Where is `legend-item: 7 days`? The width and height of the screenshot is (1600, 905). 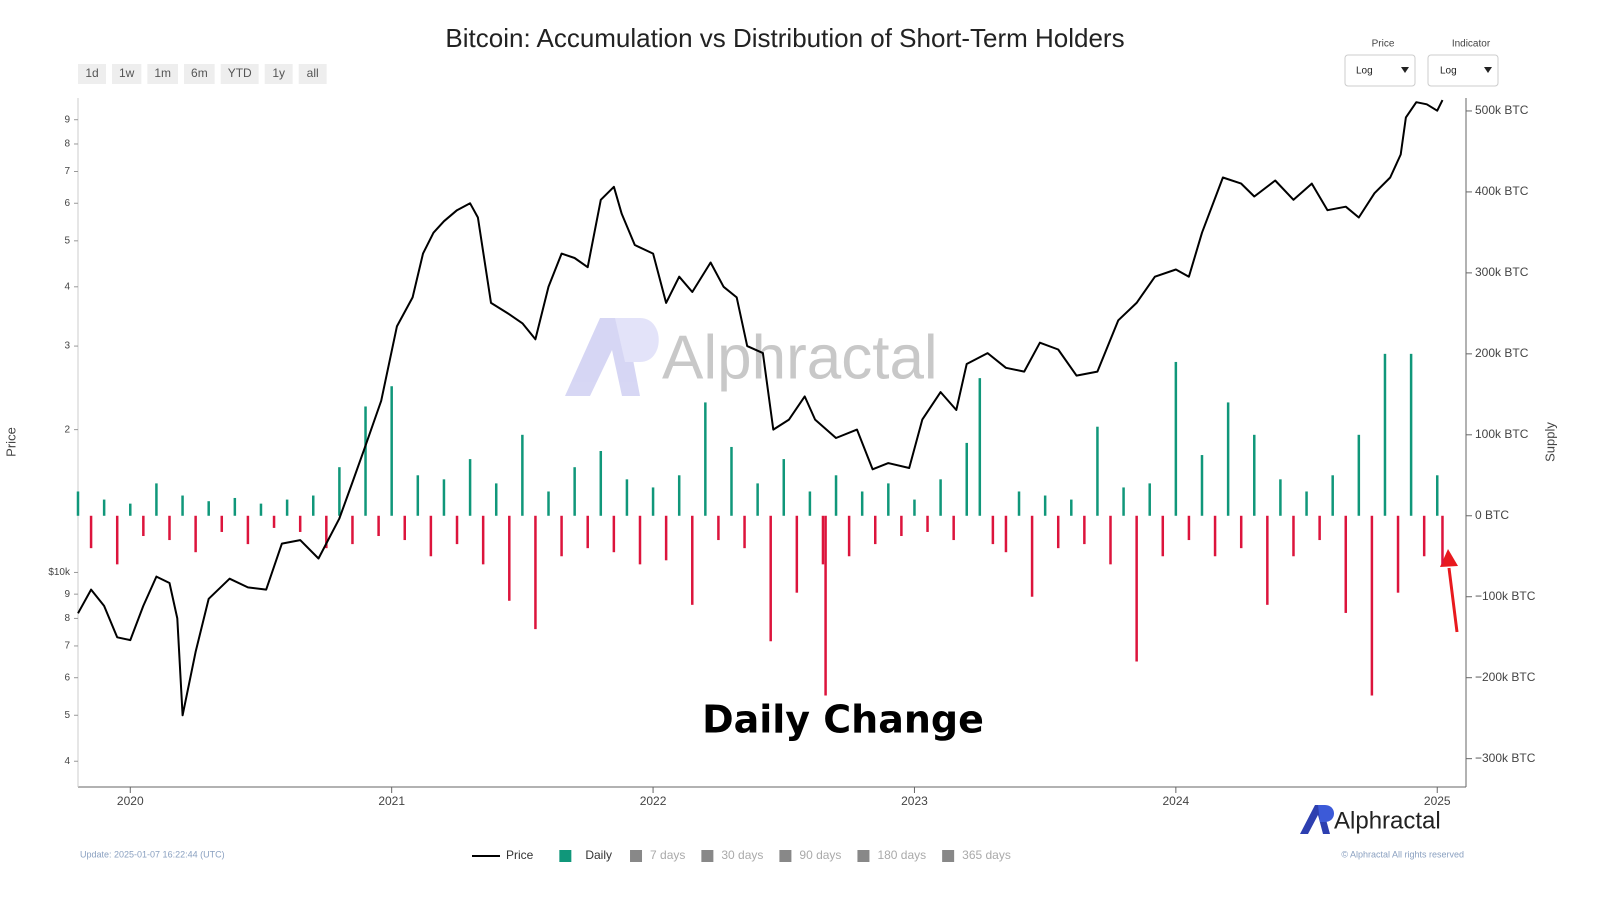 legend-item: 7 days is located at coordinates (657, 855).